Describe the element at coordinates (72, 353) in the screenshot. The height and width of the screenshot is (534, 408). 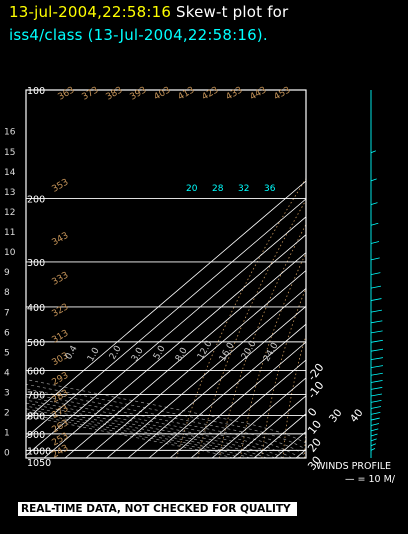
I see `moist-adiabat-label: 0.4` at that location.